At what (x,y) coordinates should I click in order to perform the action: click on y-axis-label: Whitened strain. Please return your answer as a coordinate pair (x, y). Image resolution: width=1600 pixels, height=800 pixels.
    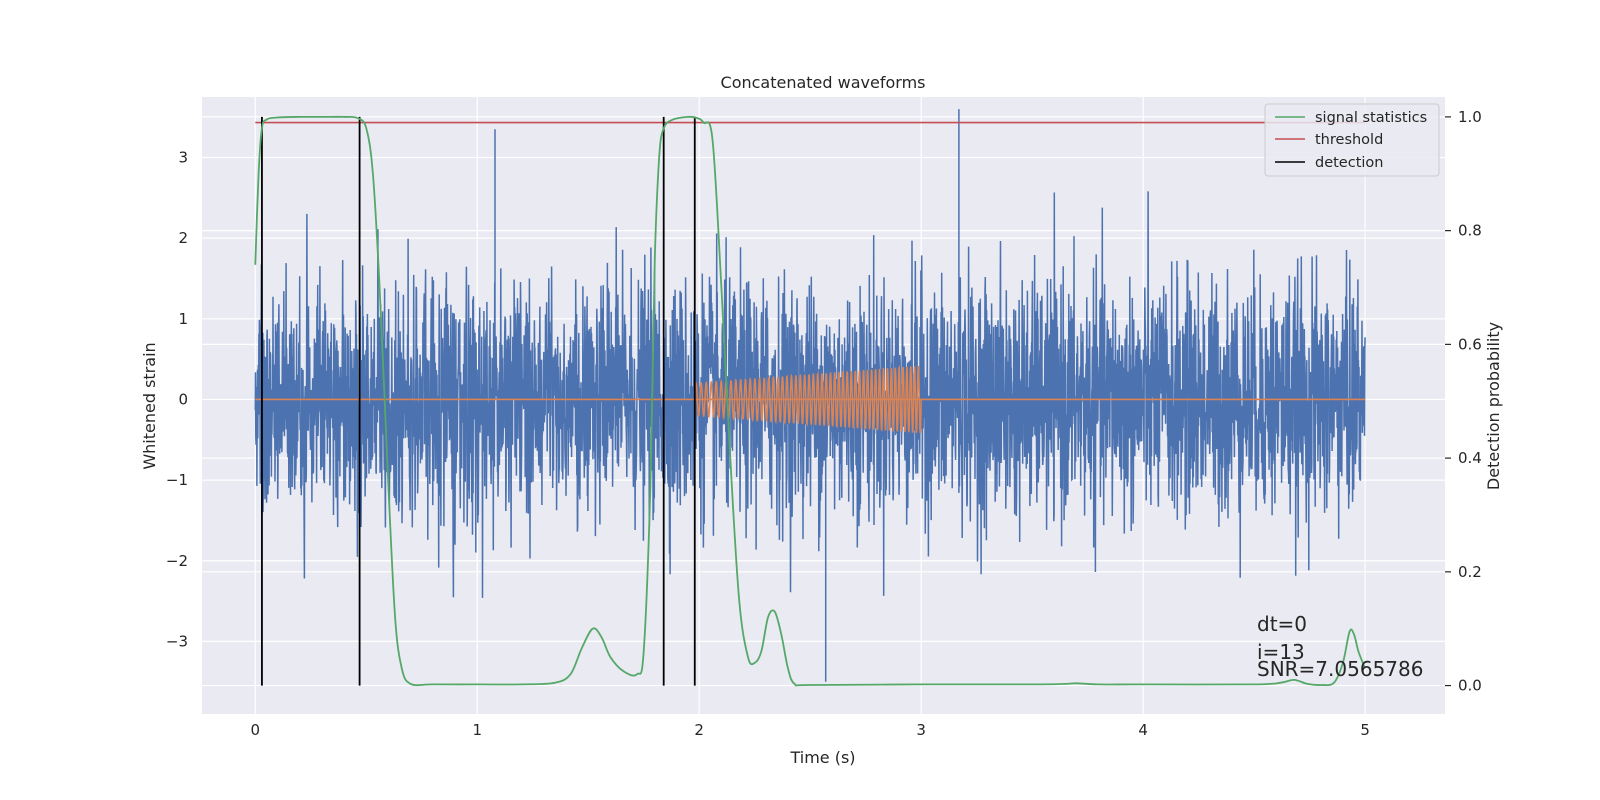
    Looking at the image, I should click on (149, 405).